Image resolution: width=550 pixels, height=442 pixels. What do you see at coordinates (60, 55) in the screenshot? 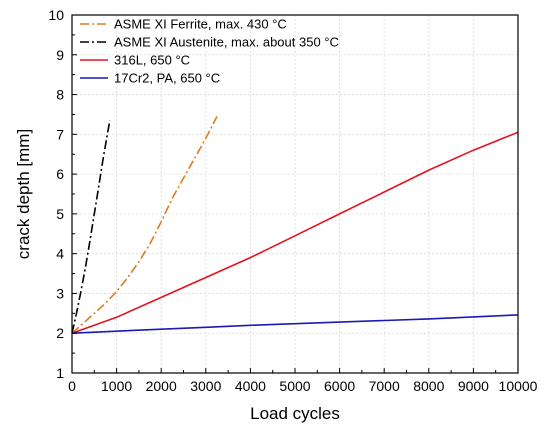
I see `y-tick-label: 9` at bounding box center [60, 55].